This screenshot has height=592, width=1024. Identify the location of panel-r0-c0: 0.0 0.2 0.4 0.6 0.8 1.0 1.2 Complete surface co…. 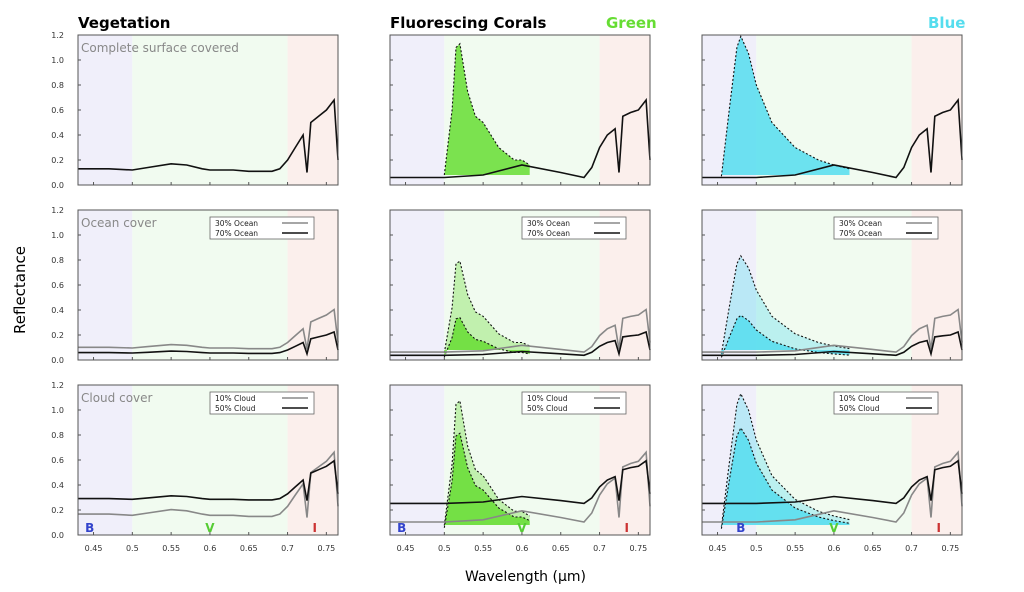
(195, 110).